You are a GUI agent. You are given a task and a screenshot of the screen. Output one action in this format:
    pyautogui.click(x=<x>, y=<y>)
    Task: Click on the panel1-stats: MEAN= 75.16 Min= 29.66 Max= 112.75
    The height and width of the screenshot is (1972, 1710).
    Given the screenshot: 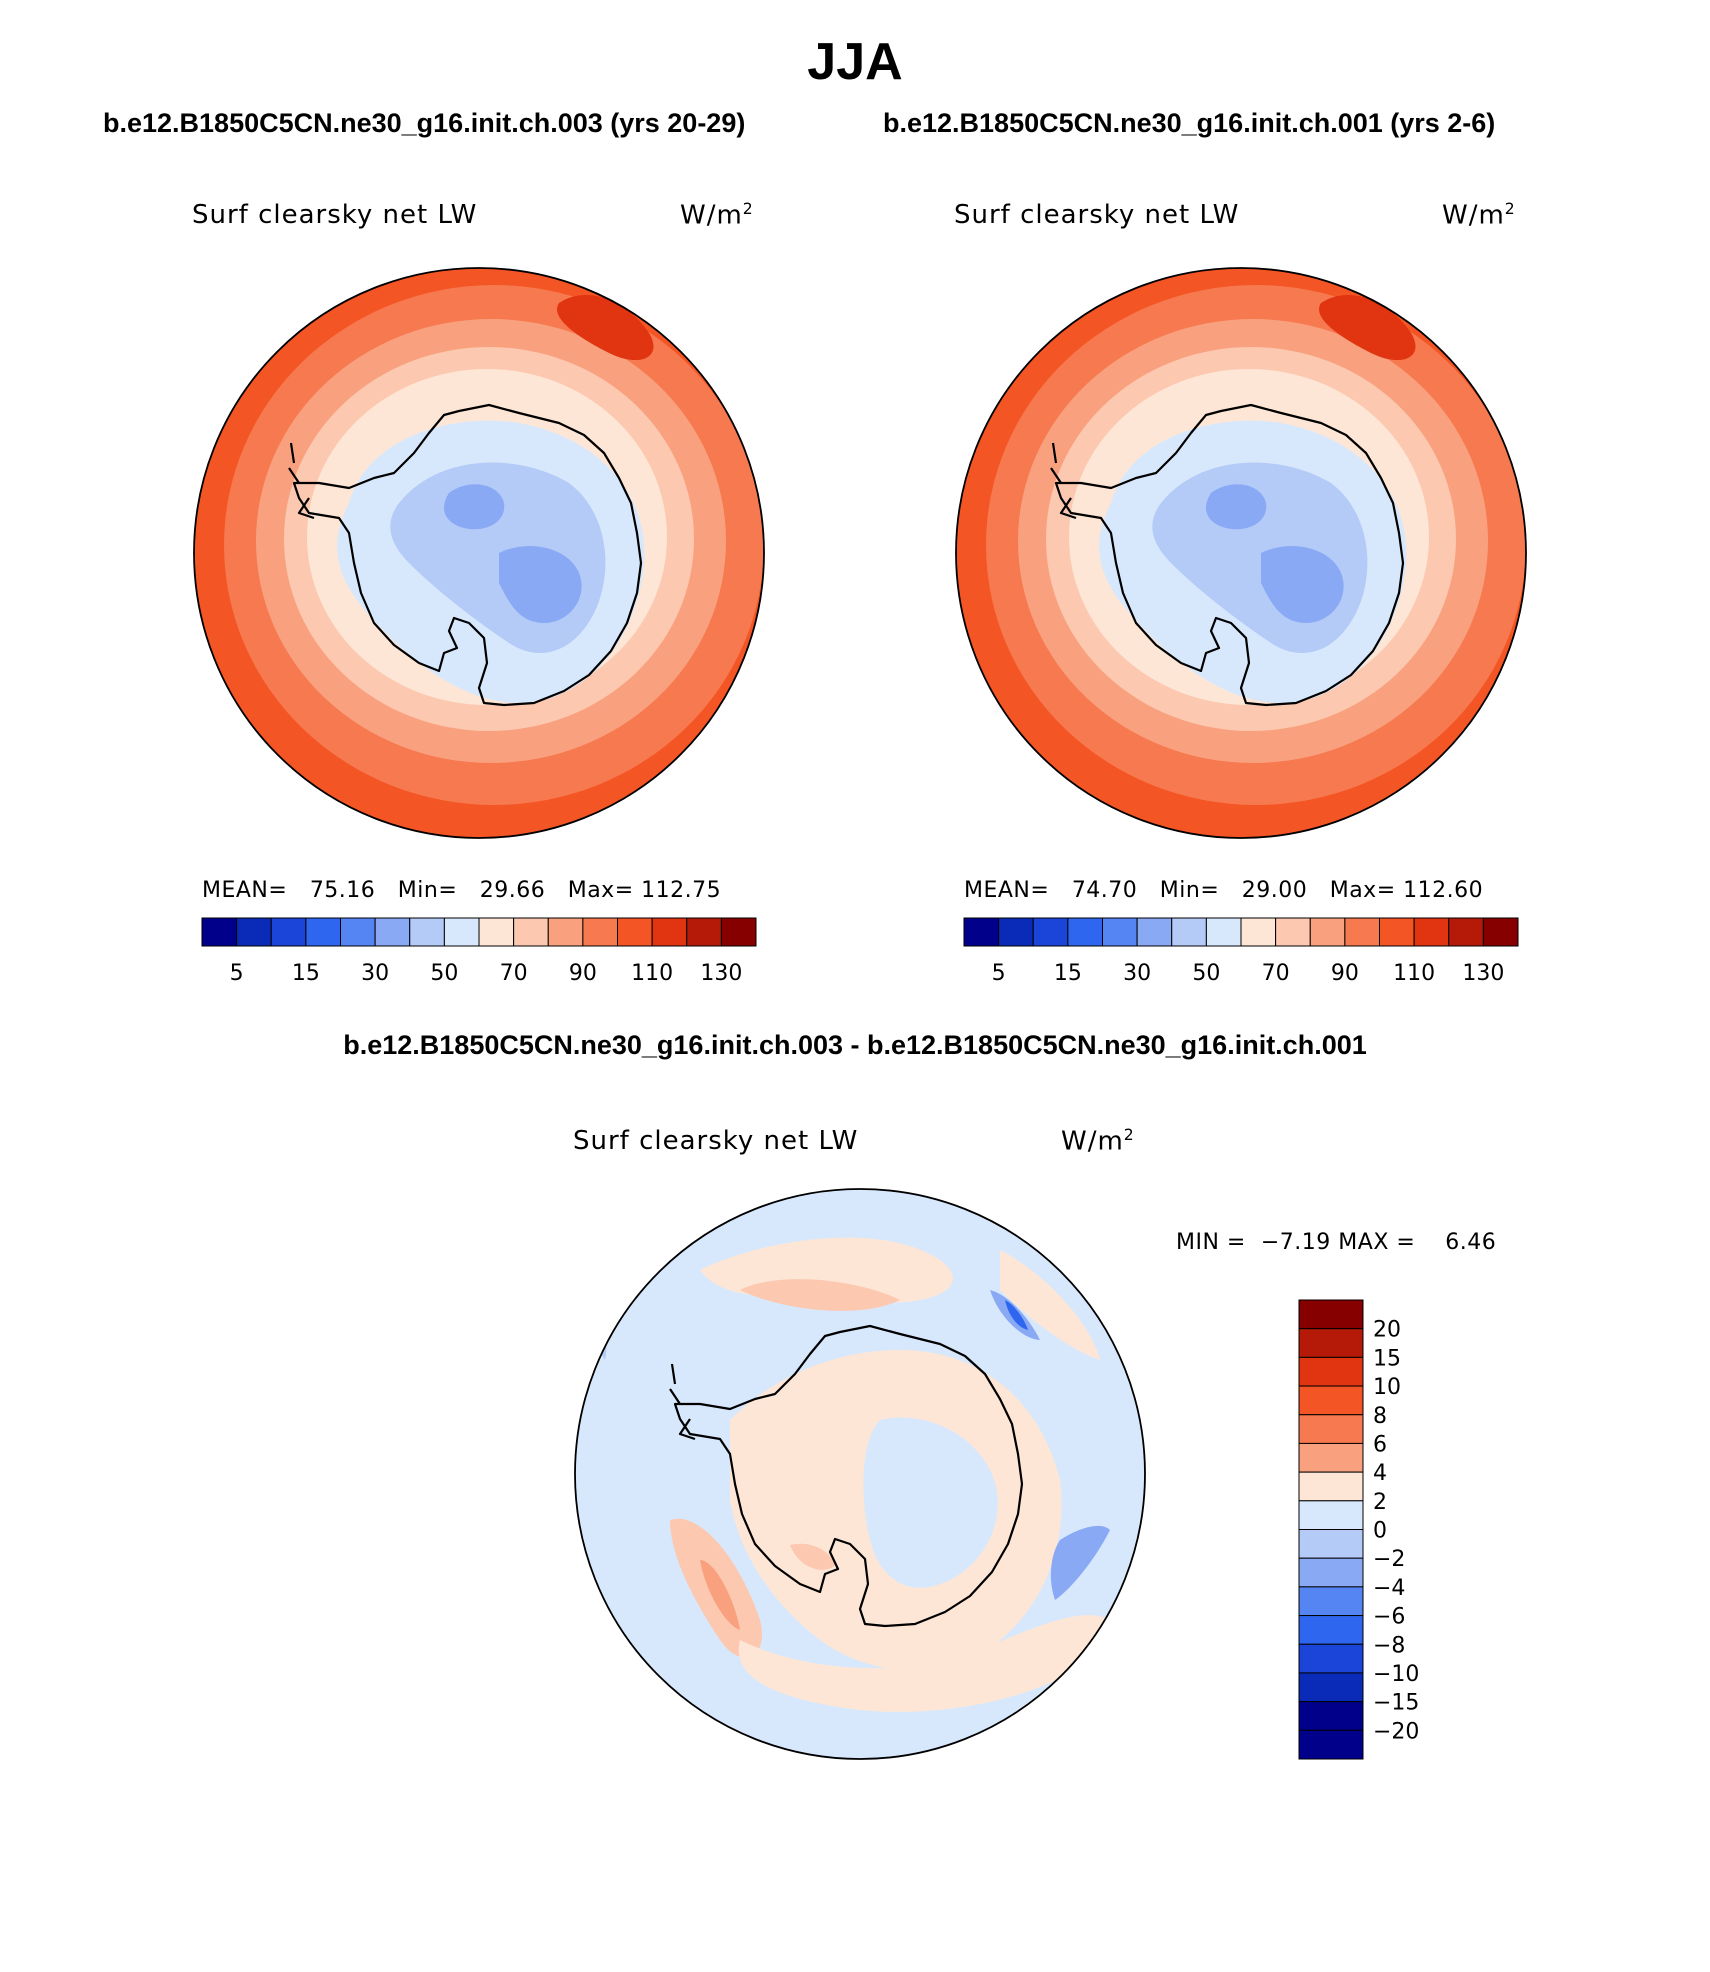 What is the action you would take?
    pyautogui.click(x=462, y=890)
    